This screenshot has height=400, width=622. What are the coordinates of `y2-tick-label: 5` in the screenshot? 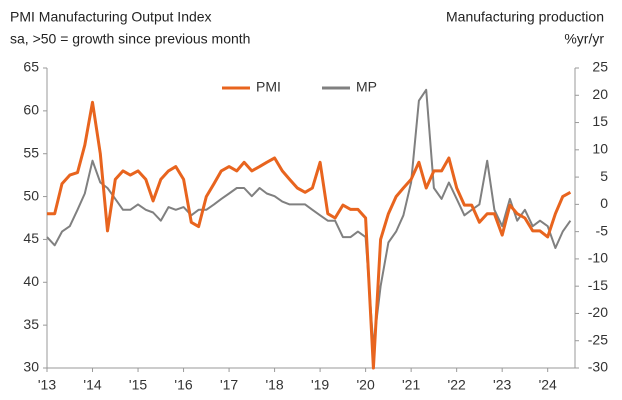 It's located at (604, 176).